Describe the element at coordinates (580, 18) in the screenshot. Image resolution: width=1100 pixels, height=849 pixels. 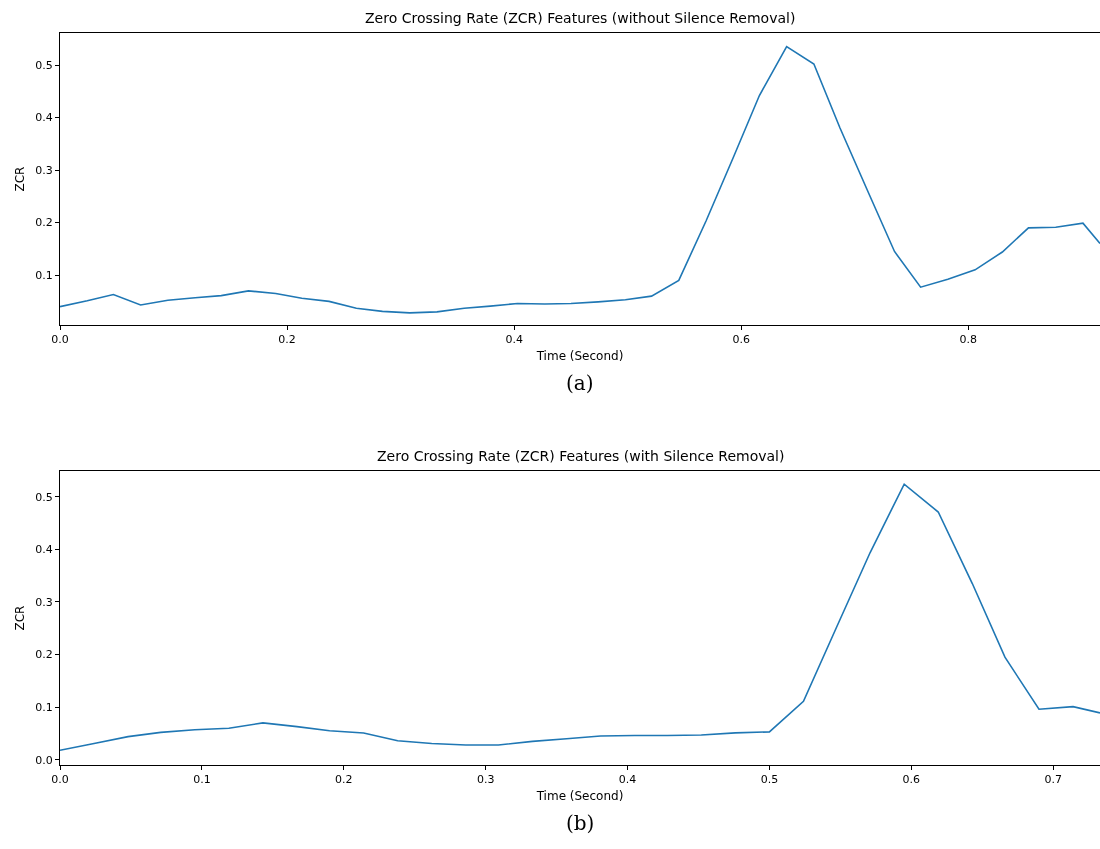
I see `chart-title: Zero Crossing Rate (ZCR) Features (without Silence Removal)` at that location.